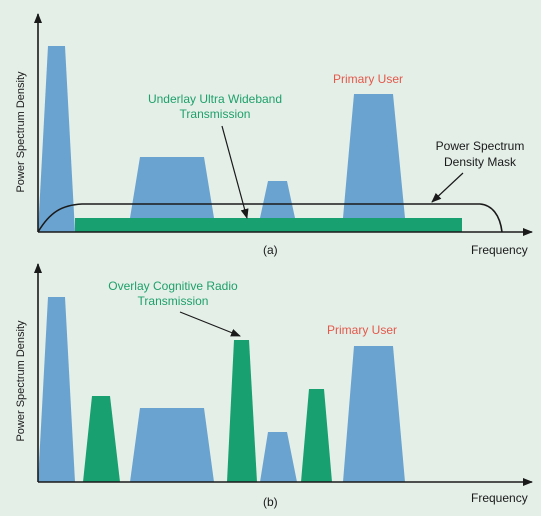 The height and width of the screenshot is (516, 541). I want to click on mask-label-line-1: Power Spectrum, so click(480, 146).